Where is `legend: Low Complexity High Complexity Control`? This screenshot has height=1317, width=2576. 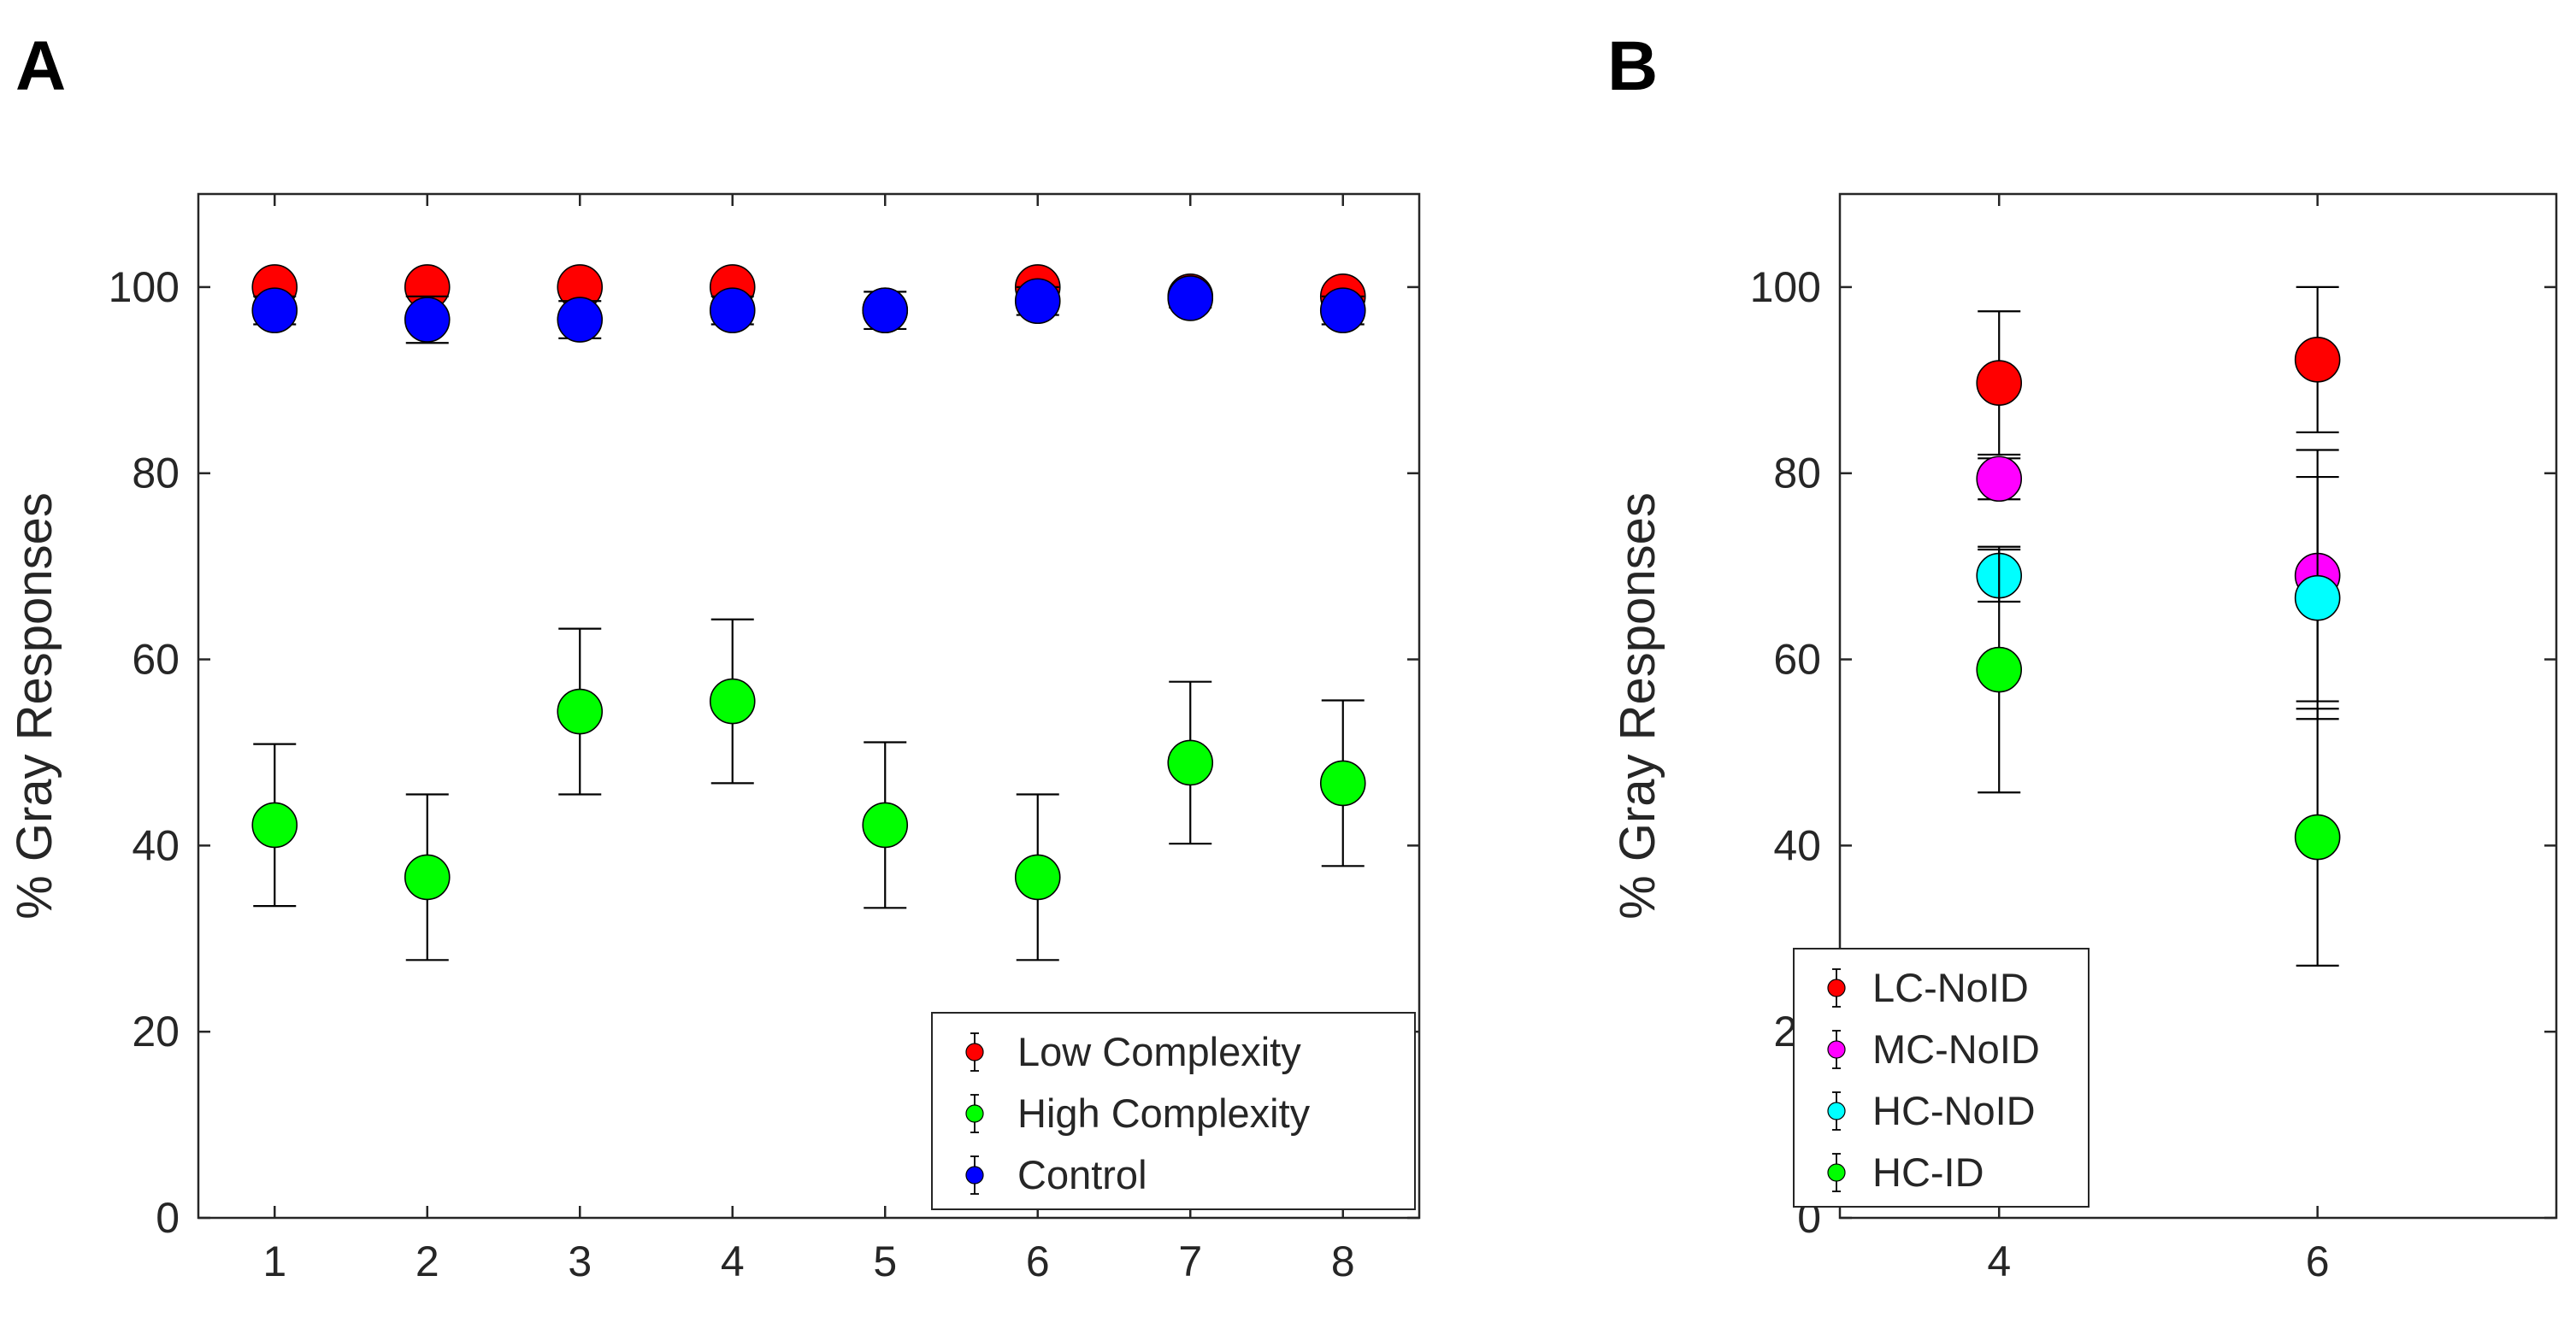 legend: Low Complexity High Complexity Control is located at coordinates (1173, 1111).